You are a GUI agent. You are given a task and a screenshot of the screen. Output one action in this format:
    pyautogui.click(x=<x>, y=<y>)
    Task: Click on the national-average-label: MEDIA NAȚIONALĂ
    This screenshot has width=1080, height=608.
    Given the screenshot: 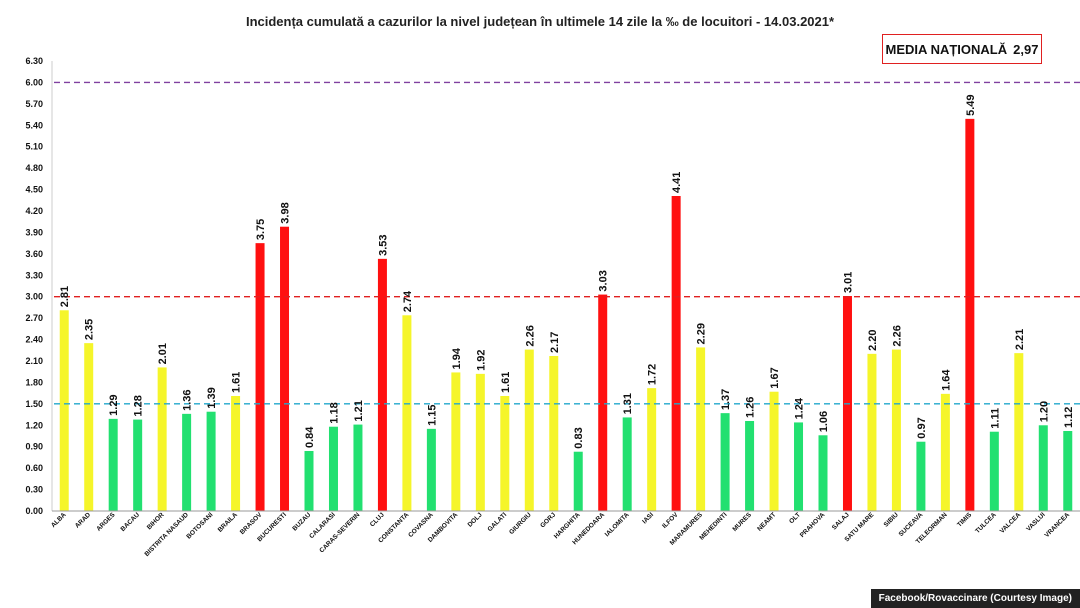 What is the action you would take?
    pyautogui.click(x=946, y=49)
    